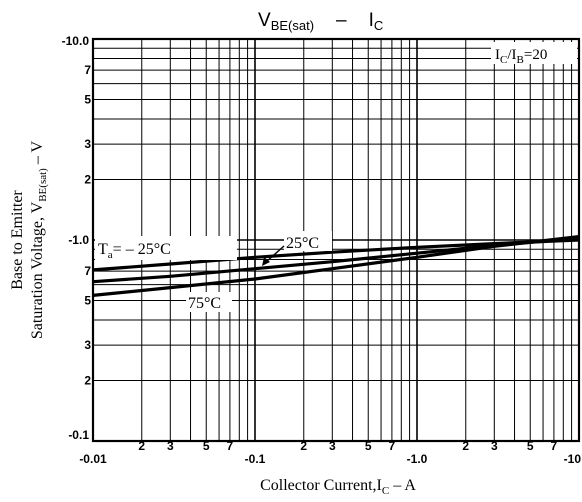 The image size is (582, 502). What do you see at coordinates (134, 251) in the screenshot?
I see `series-label-ta-minus25: Ta= – 25°C` at bounding box center [134, 251].